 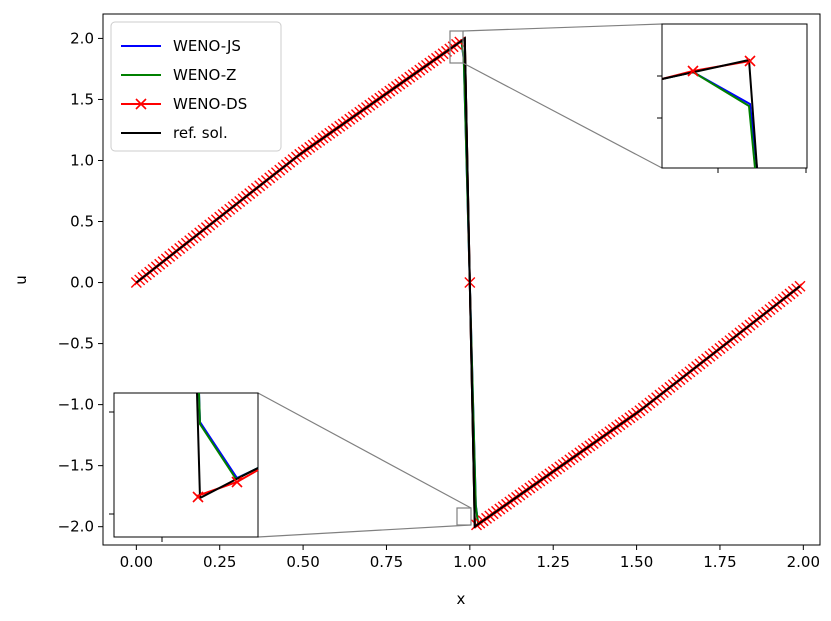 I want to click on legend-item-weno-ds: WENO-DS, so click(x=184, y=104).